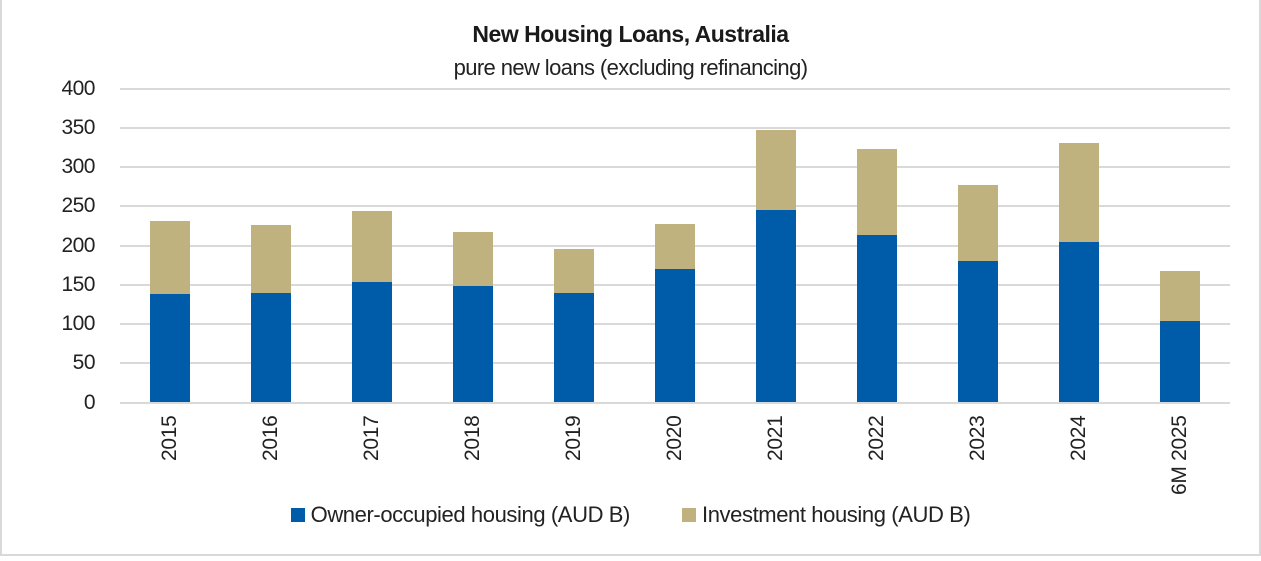  Describe the element at coordinates (84, 363) in the screenshot. I see `y-tick-label: 50` at that location.